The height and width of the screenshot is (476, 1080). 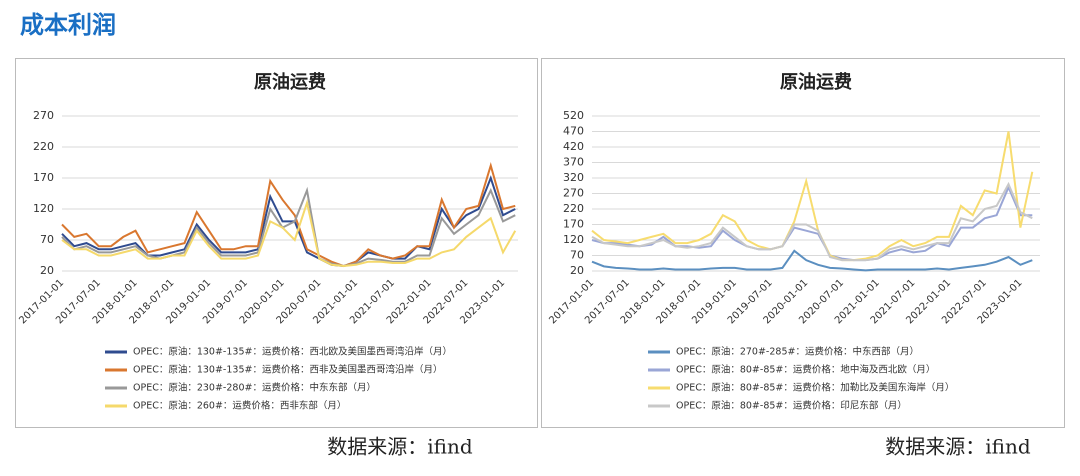 I want to click on legend-label: OPEC：原油：270#-285#：运费价格：中东西部（月）, so click(x=797, y=352).